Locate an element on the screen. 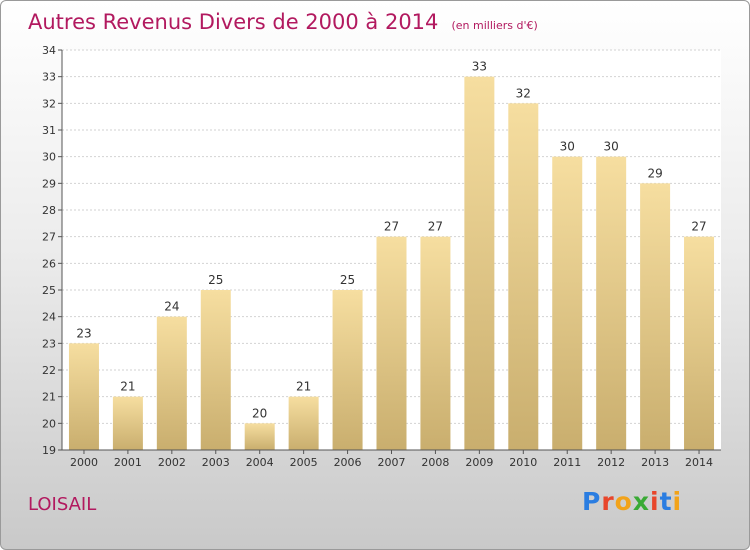 Image resolution: width=750 pixels, height=550 pixels. y-tick-label: 22 is located at coordinates (49, 370).